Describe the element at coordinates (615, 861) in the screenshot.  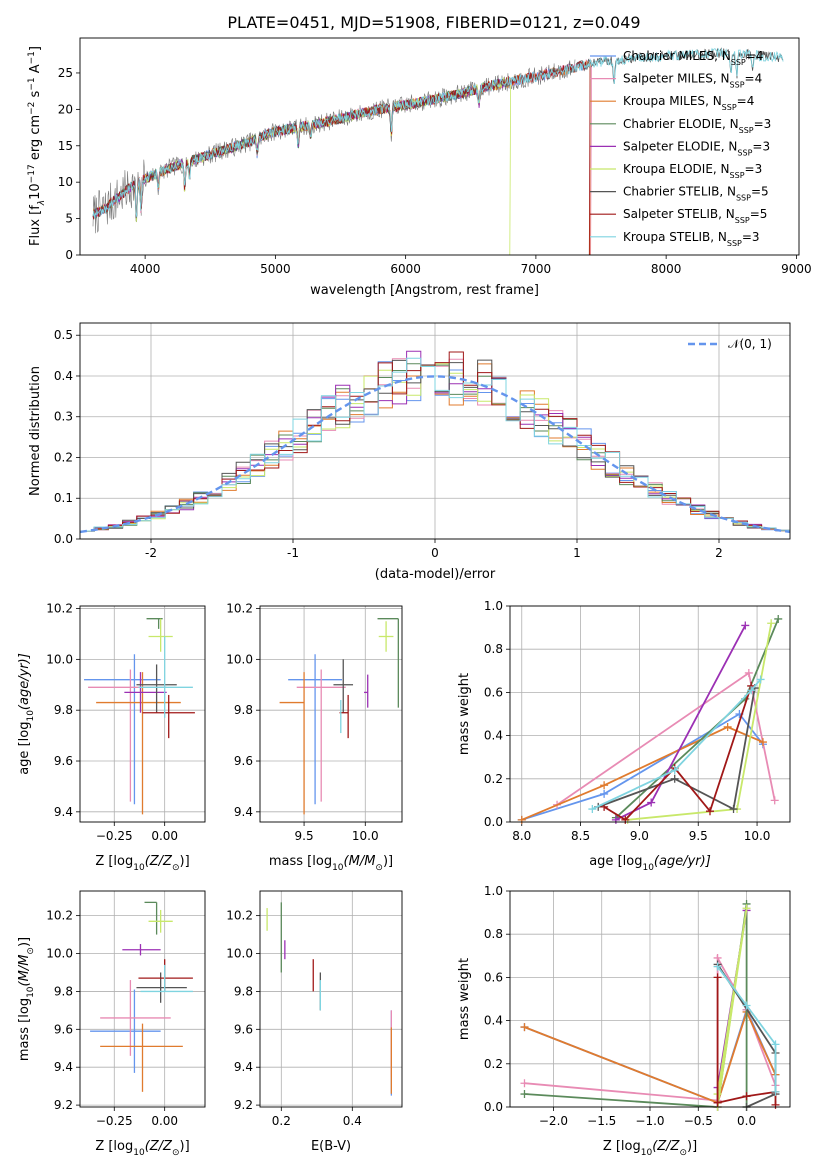
I see `axis-label-part: age [log` at that location.